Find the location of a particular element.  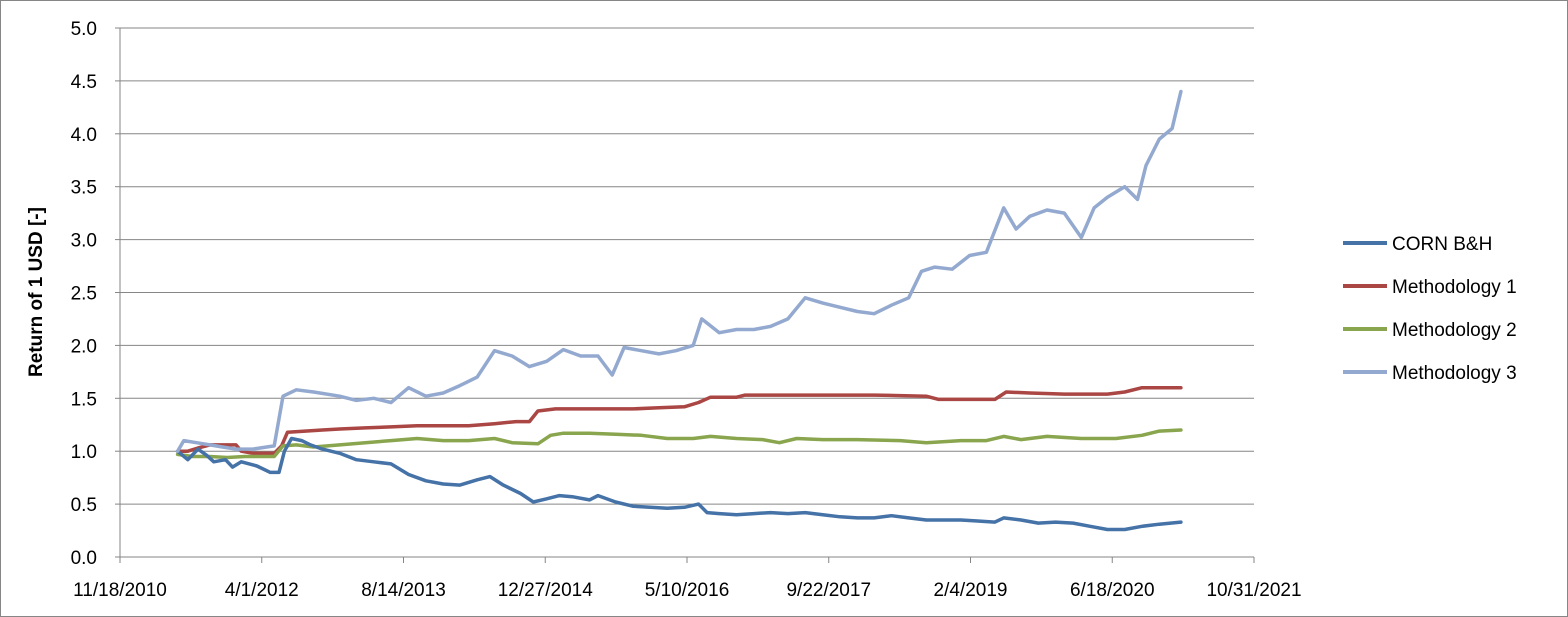

legend-label-methodology-2: Methodology 2 is located at coordinates (1454, 330).